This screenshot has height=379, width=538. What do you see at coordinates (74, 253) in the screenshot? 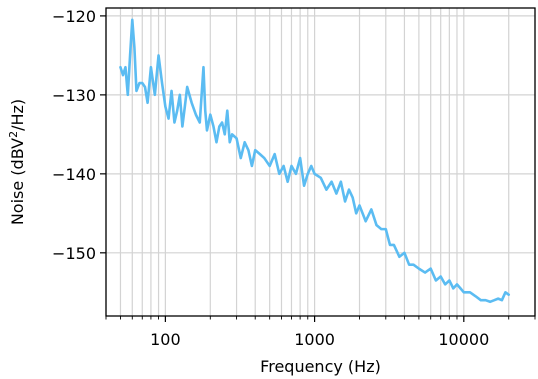
I see `y-tick-label: −150` at bounding box center [74, 253].